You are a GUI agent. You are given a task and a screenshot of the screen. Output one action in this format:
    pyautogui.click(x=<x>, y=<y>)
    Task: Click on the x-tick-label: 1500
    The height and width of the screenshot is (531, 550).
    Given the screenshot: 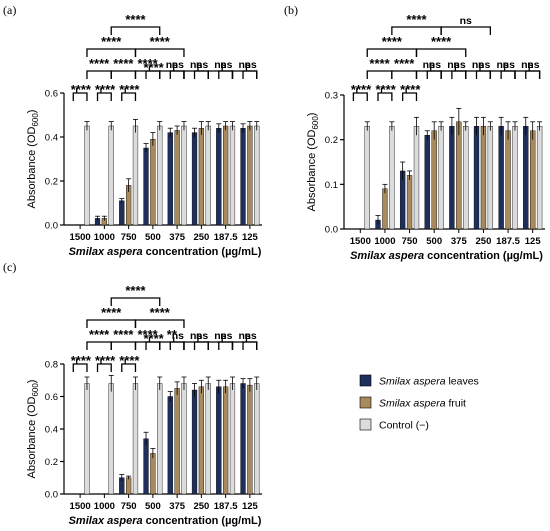 What is the action you would take?
    pyautogui.click(x=80, y=237)
    